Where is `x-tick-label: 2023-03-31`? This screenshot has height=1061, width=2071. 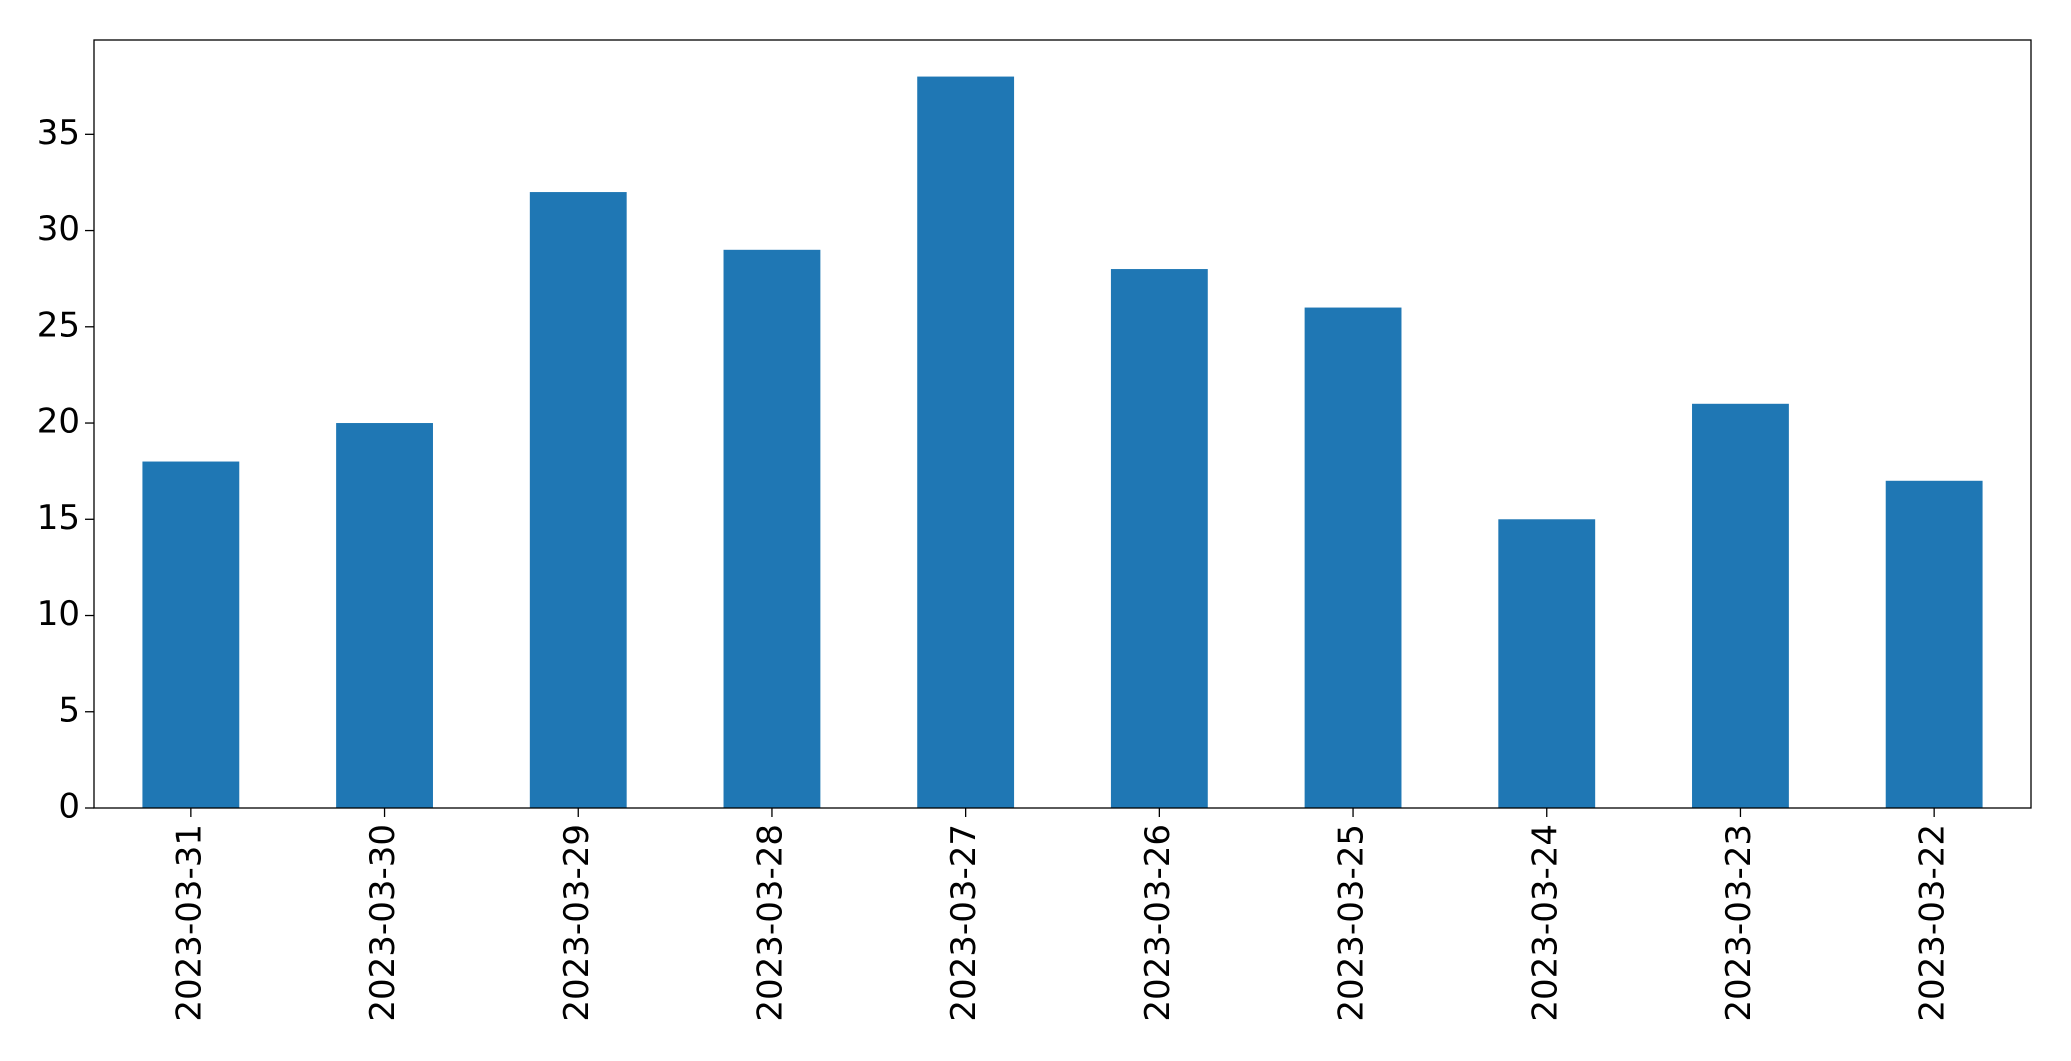 x-tick-label: 2023-03-31 is located at coordinates (189, 923).